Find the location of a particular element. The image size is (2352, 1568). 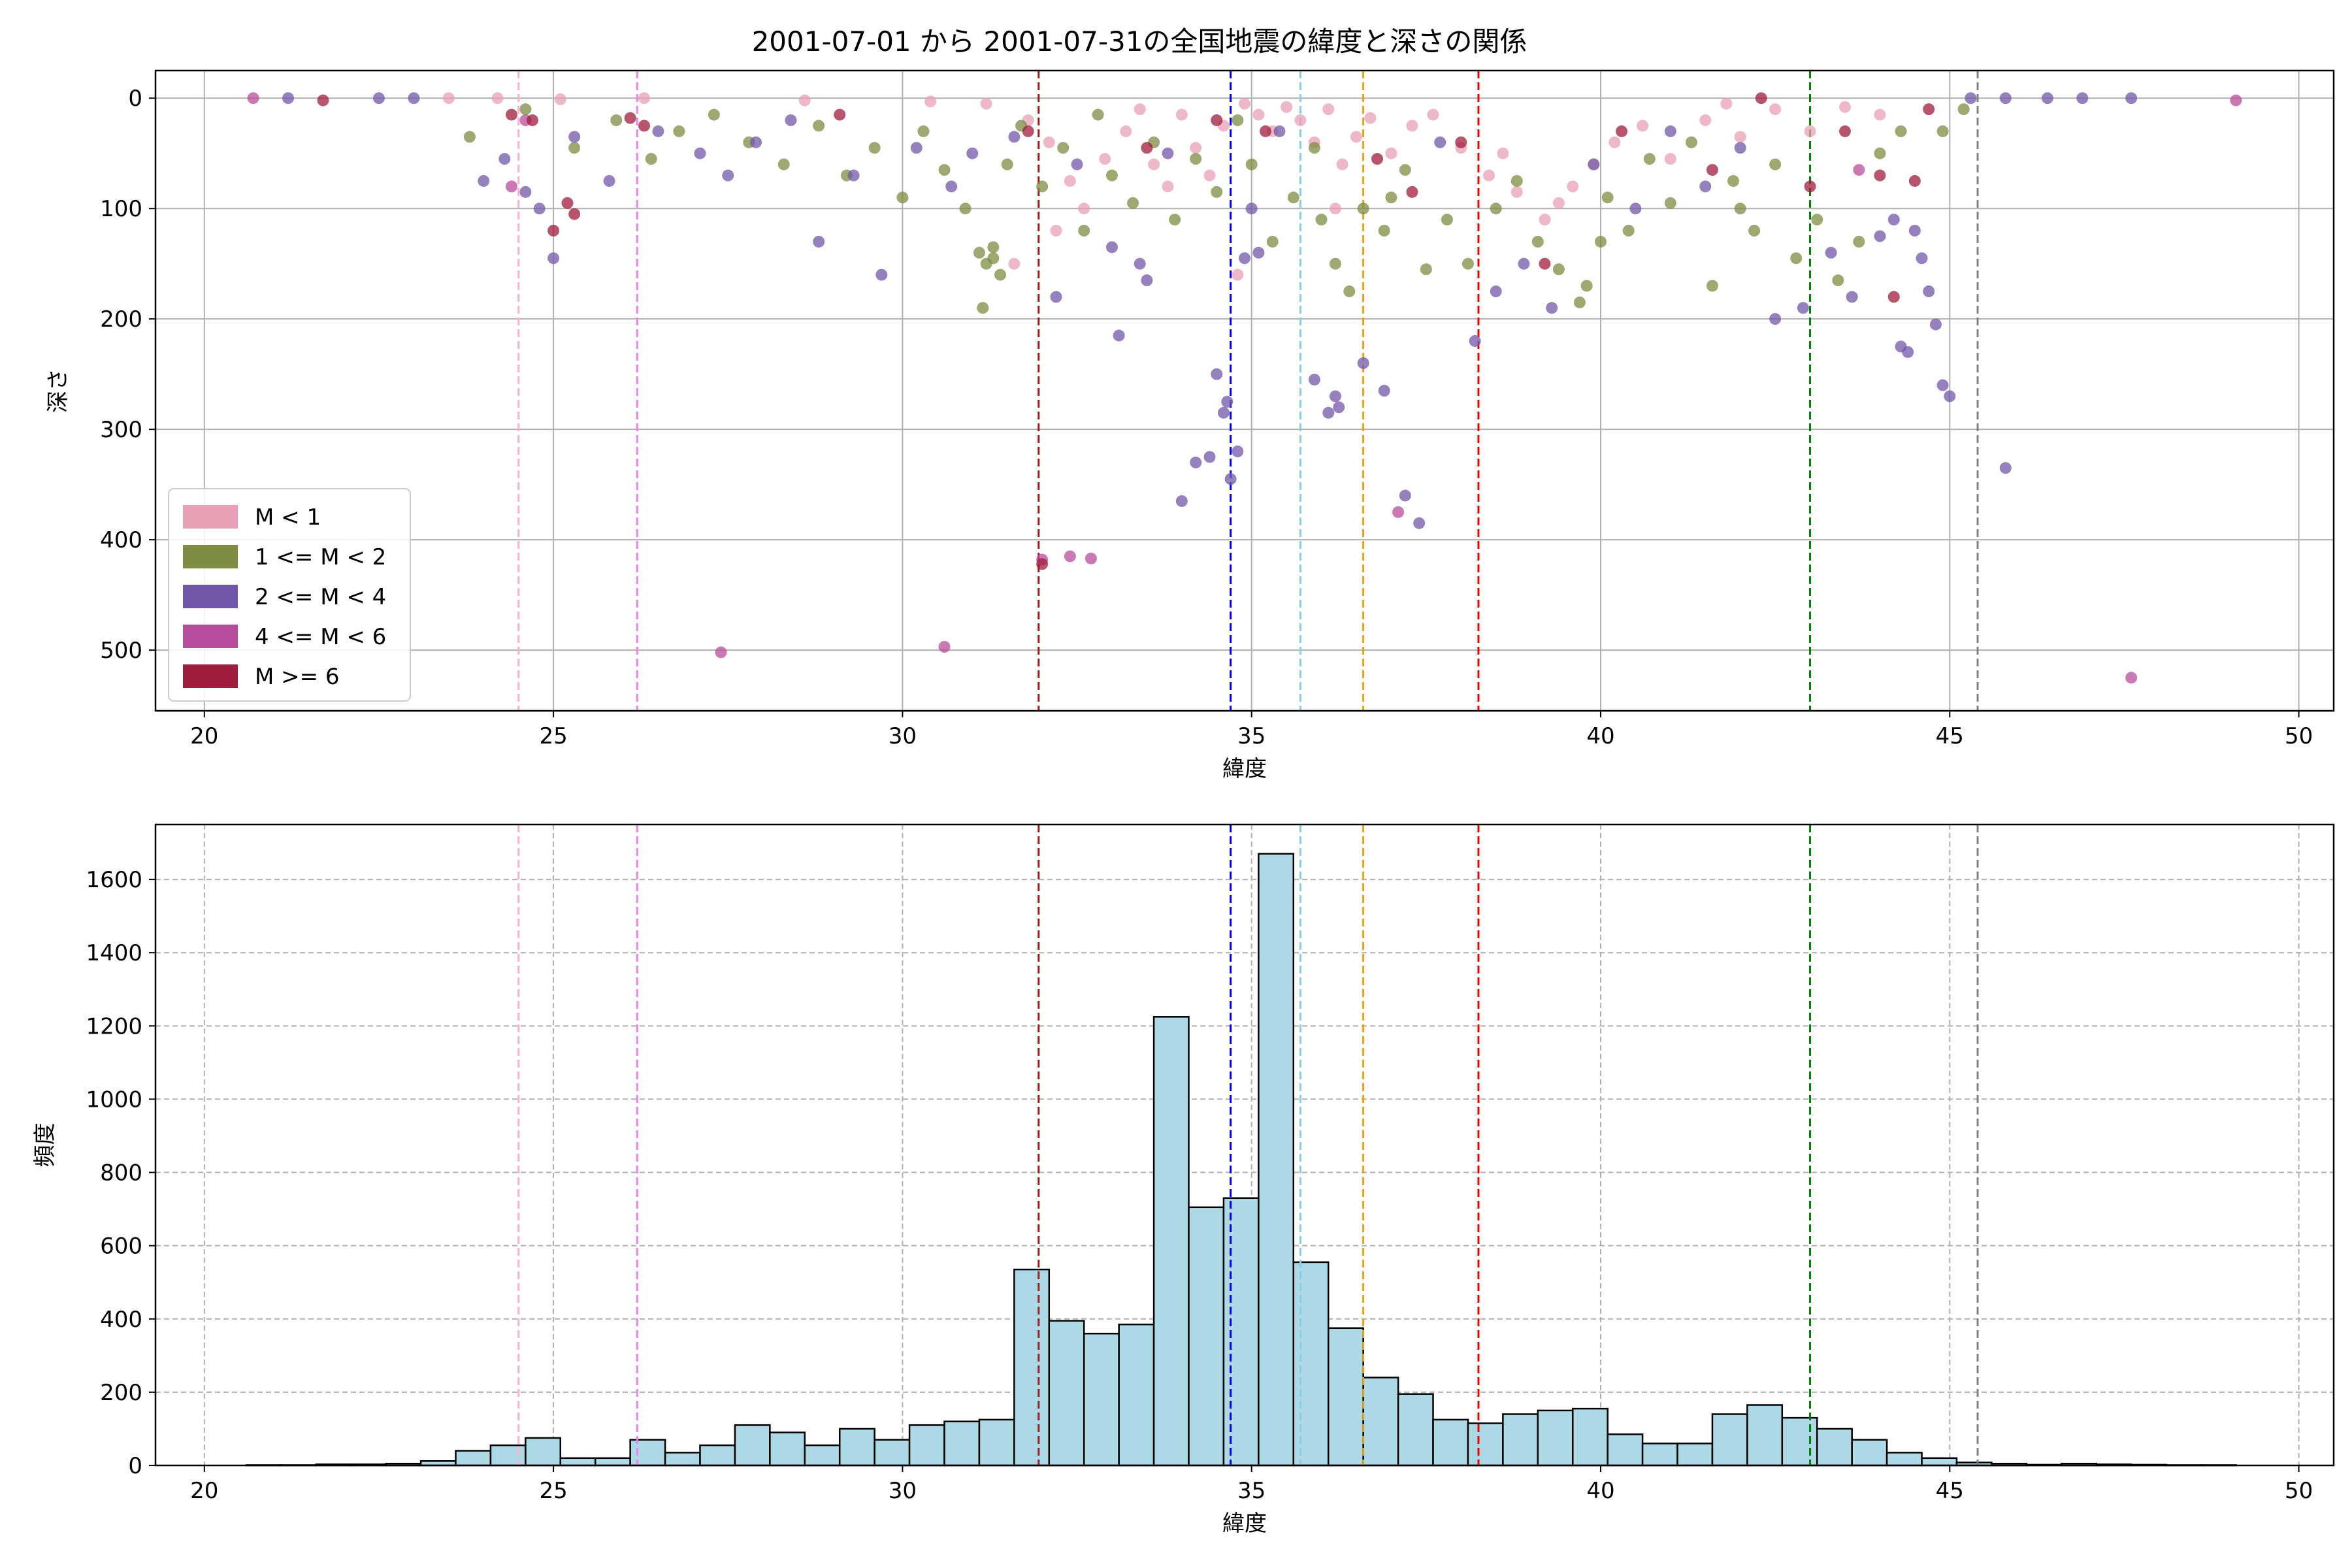

scatter-x-tick-label: 40 is located at coordinates (1600, 736).